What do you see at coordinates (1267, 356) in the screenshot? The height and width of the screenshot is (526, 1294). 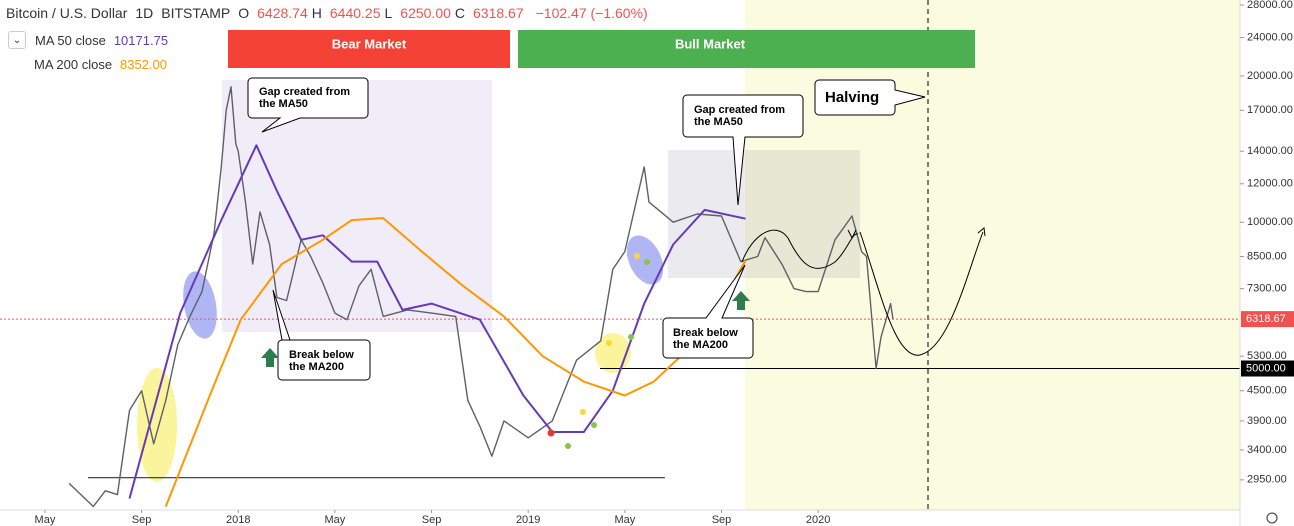 I see `y-tick-label: 5300.00` at bounding box center [1267, 356].